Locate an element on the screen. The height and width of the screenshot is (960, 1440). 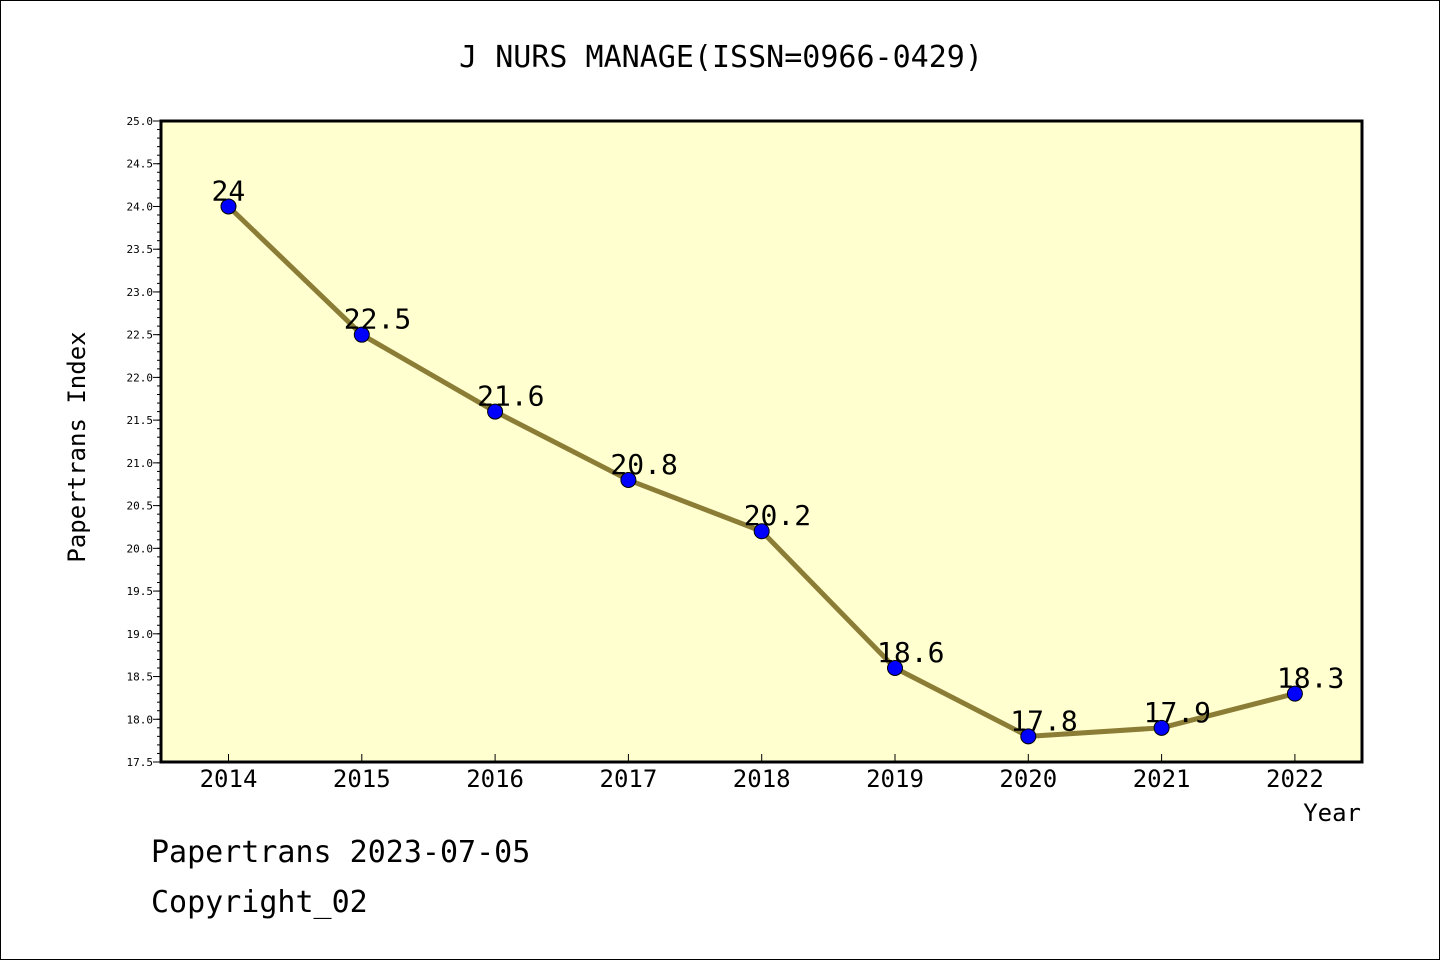
x-tick-label: 2014 is located at coordinates (229, 779).